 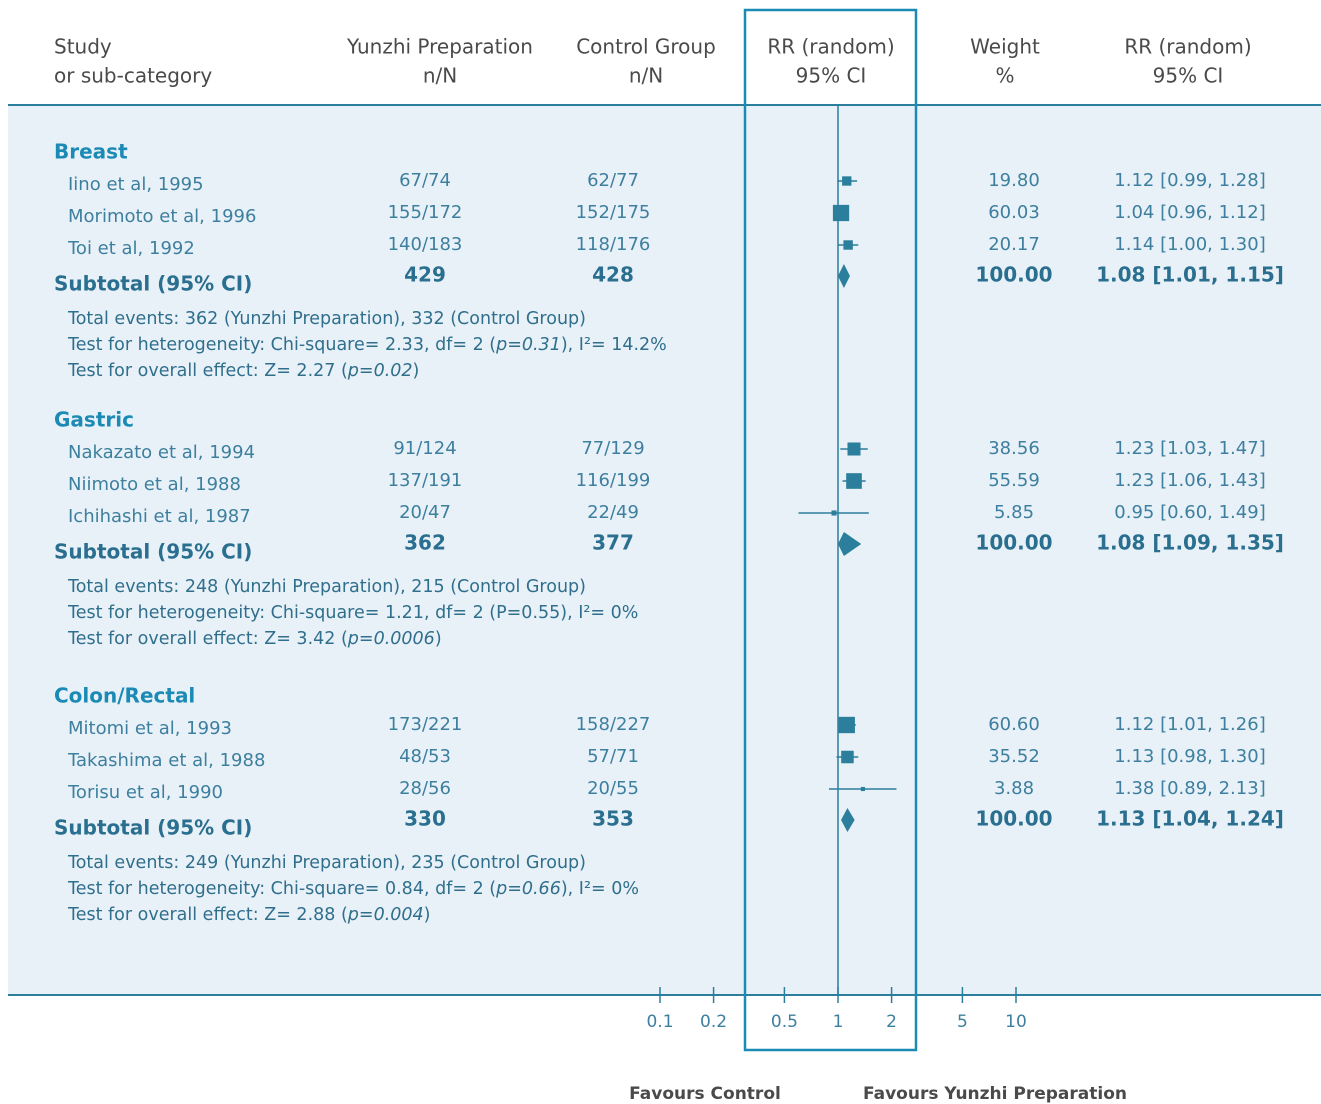 I want to click on exp-events: 91/124, so click(x=424, y=448).